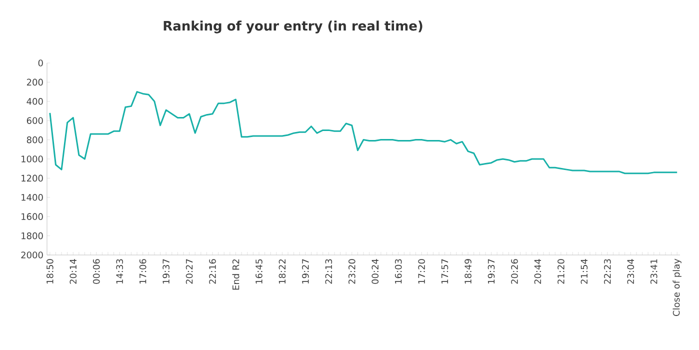  What do you see at coordinates (514, 271) in the screenshot?
I see `x-tick-label: 20:26` at bounding box center [514, 271].